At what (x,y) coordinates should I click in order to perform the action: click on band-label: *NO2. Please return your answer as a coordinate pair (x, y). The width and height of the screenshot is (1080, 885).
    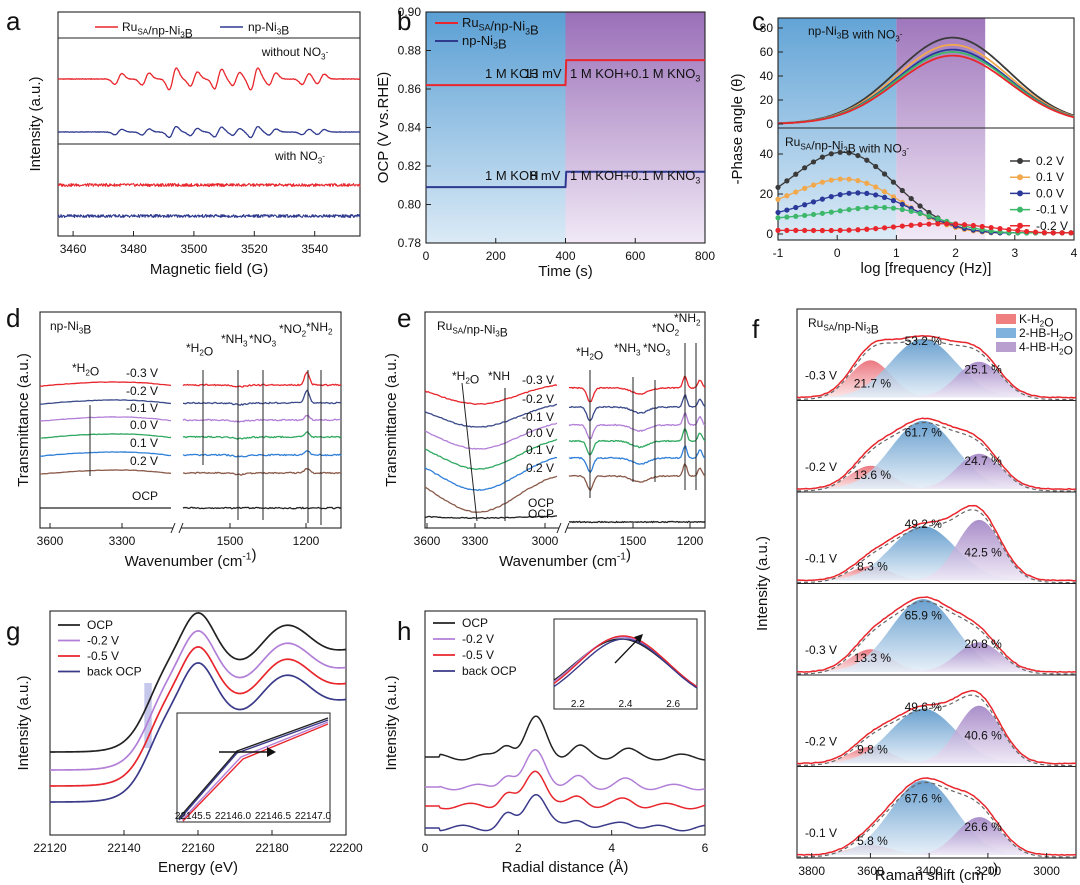
    Looking at the image, I should click on (666, 329).